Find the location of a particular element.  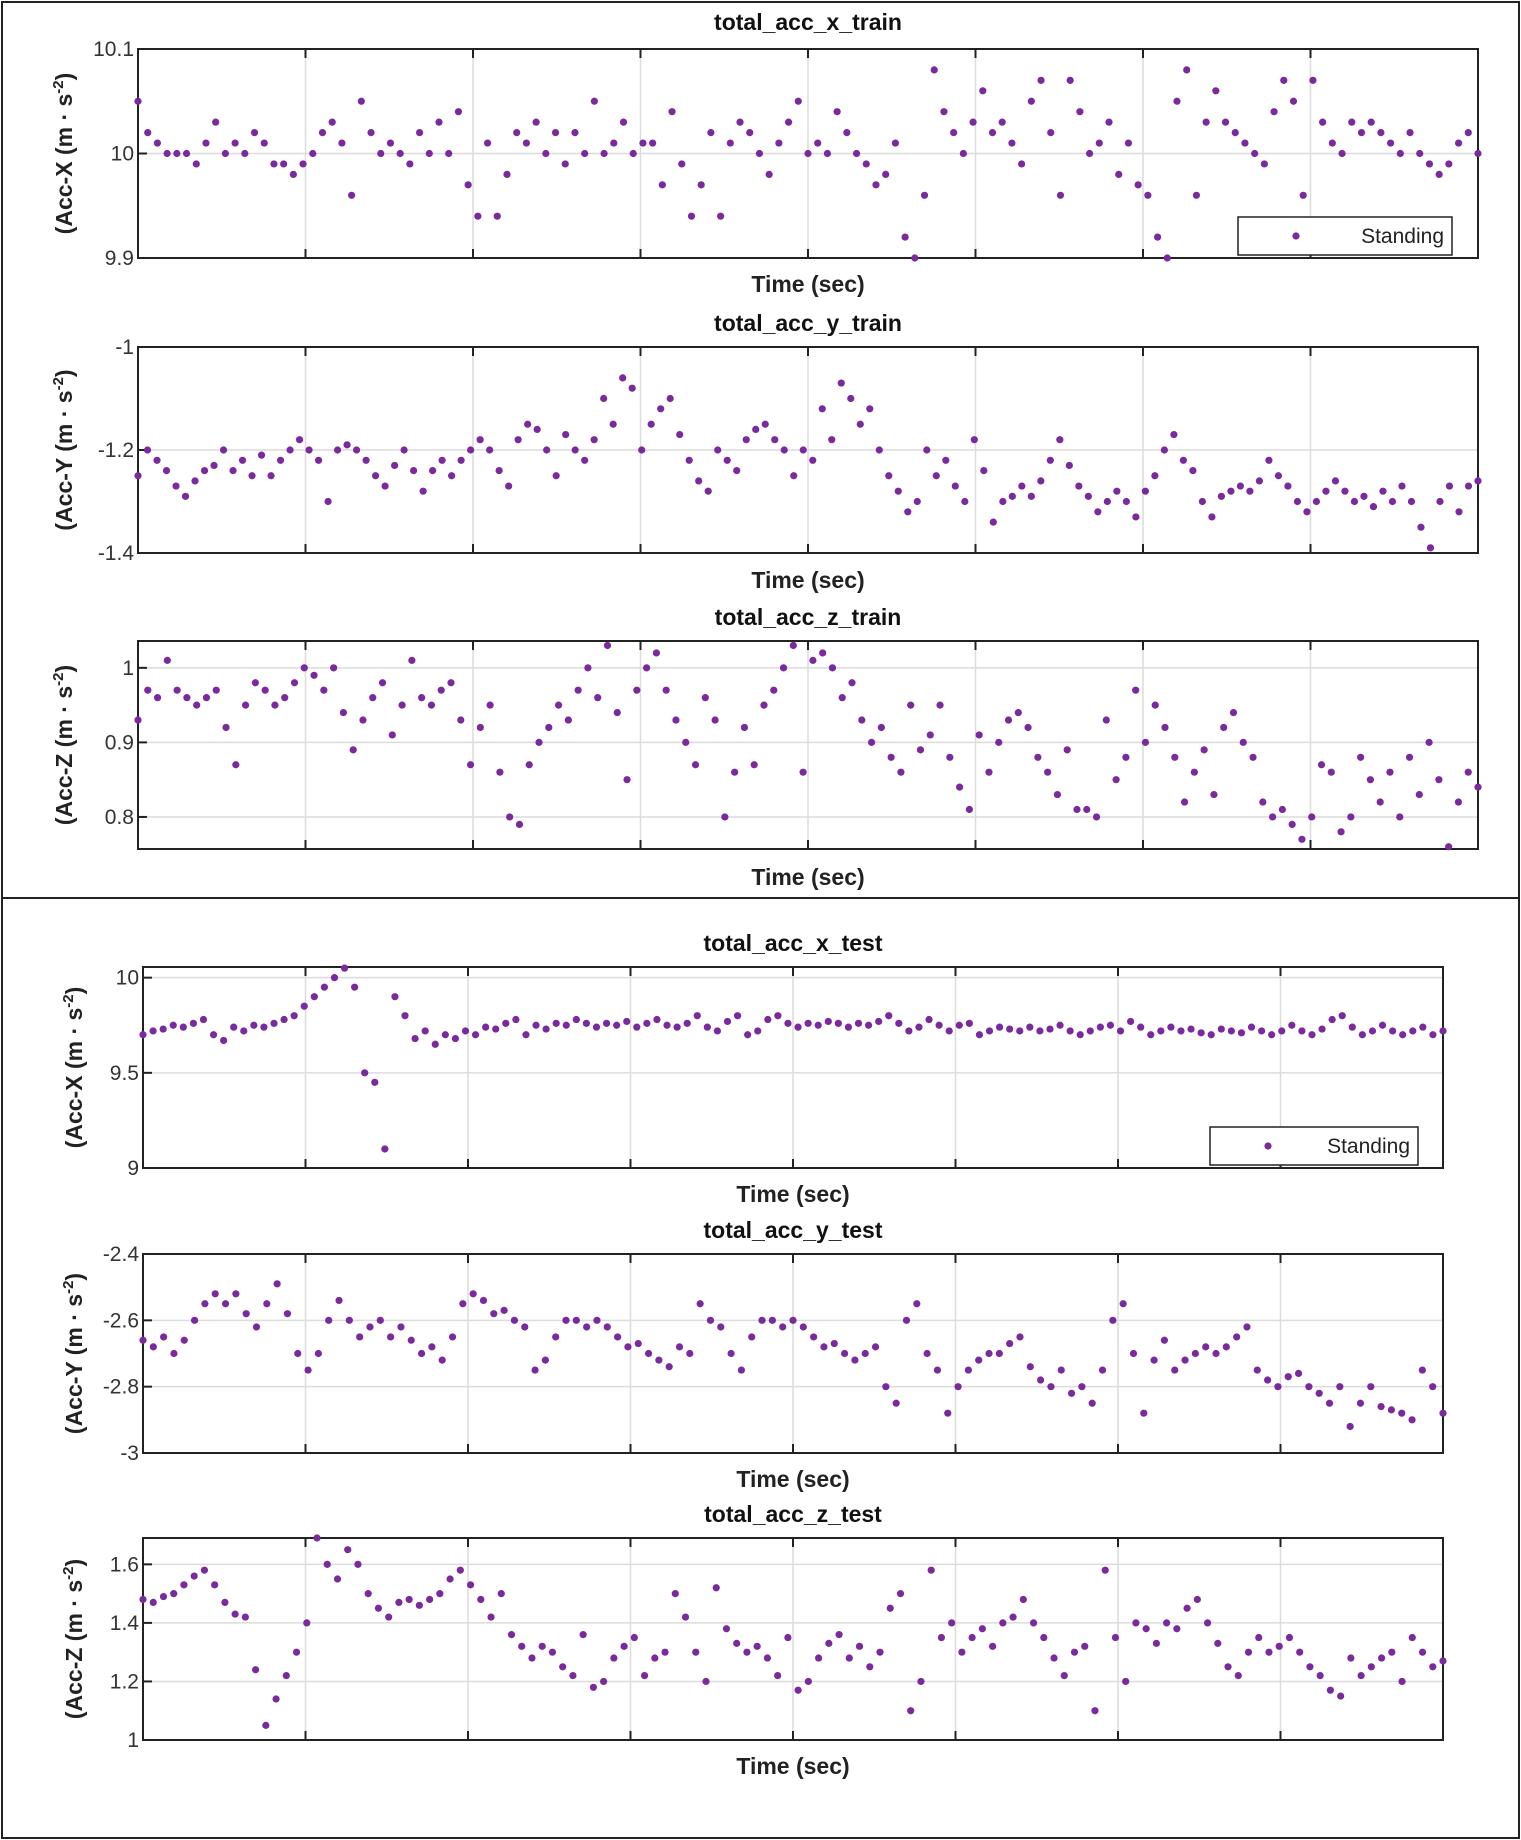

y-tick-label: -2.8 is located at coordinates (121, 1387).